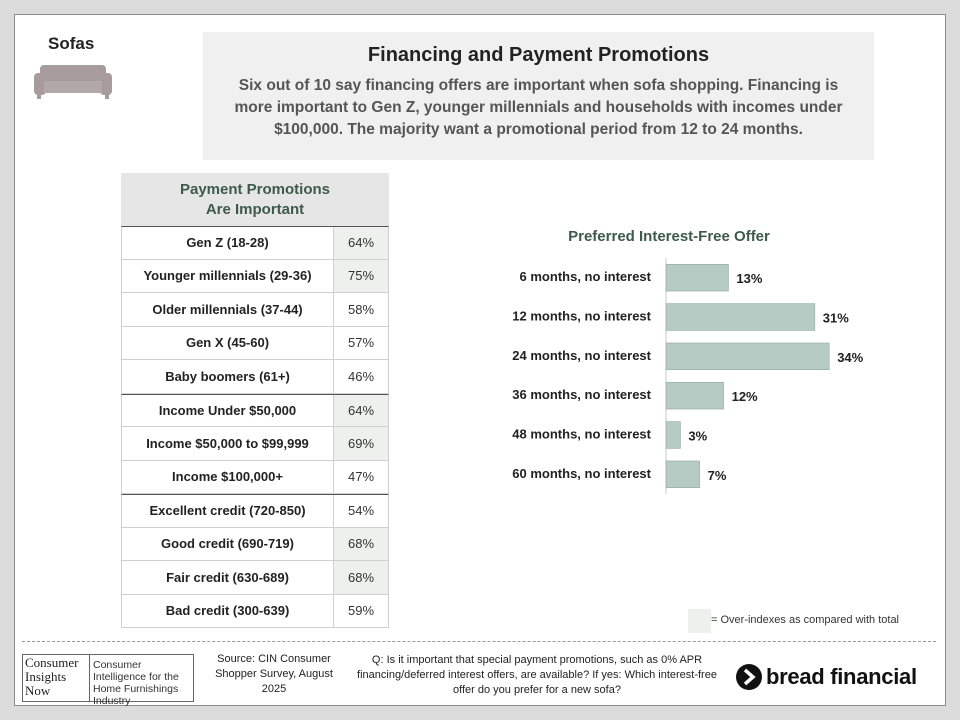 The image size is (960, 720). What do you see at coordinates (836, 317) in the screenshot?
I see `data-label: 31%` at bounding box center [836, 317].